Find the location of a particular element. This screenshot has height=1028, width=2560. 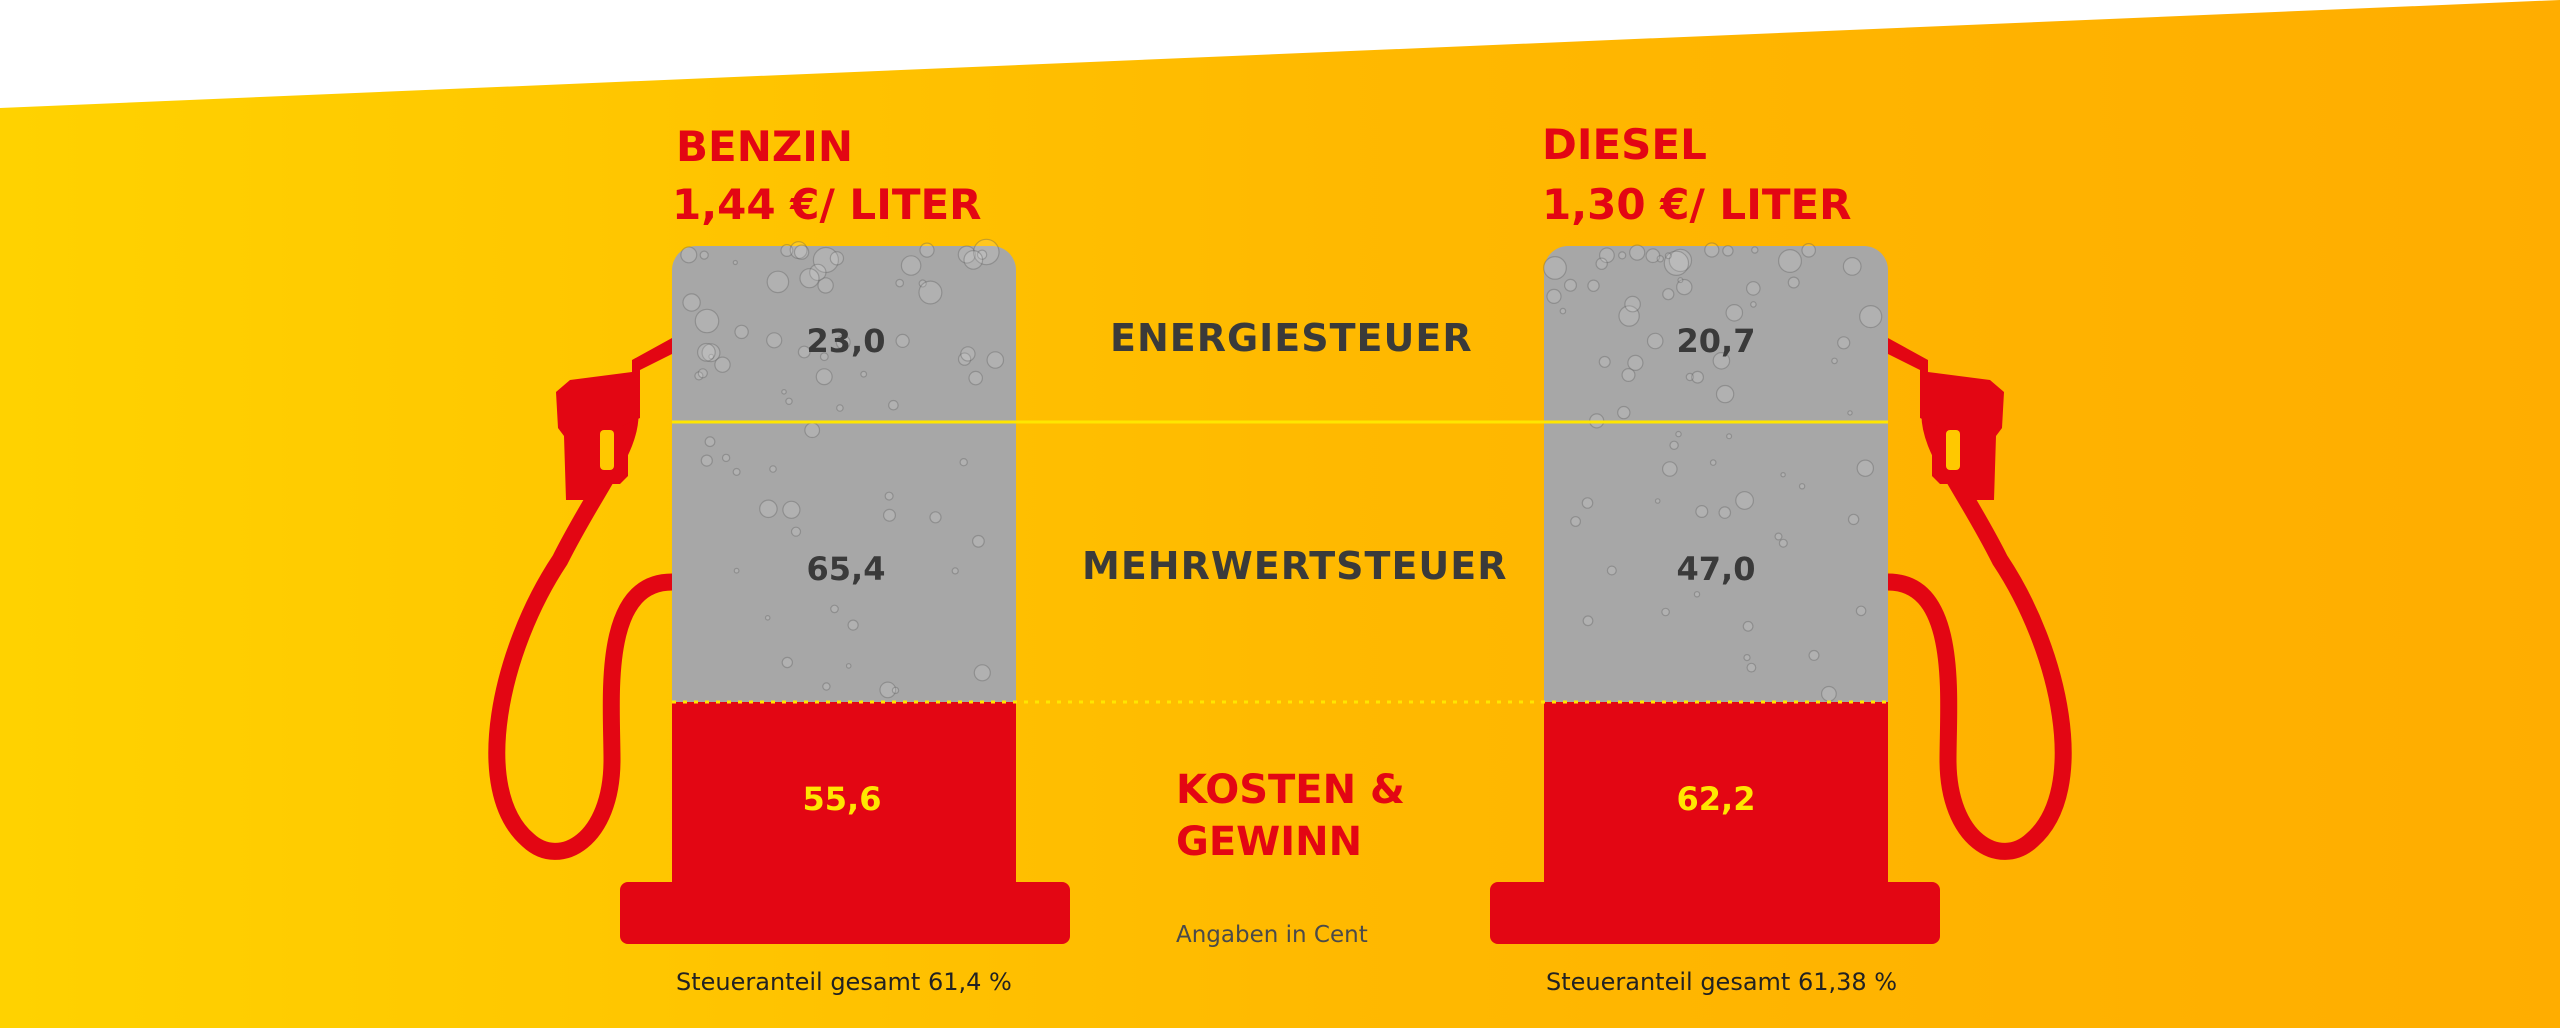

benzin-price: 1,44 €/ LITER is located at coordinates (827, 204).